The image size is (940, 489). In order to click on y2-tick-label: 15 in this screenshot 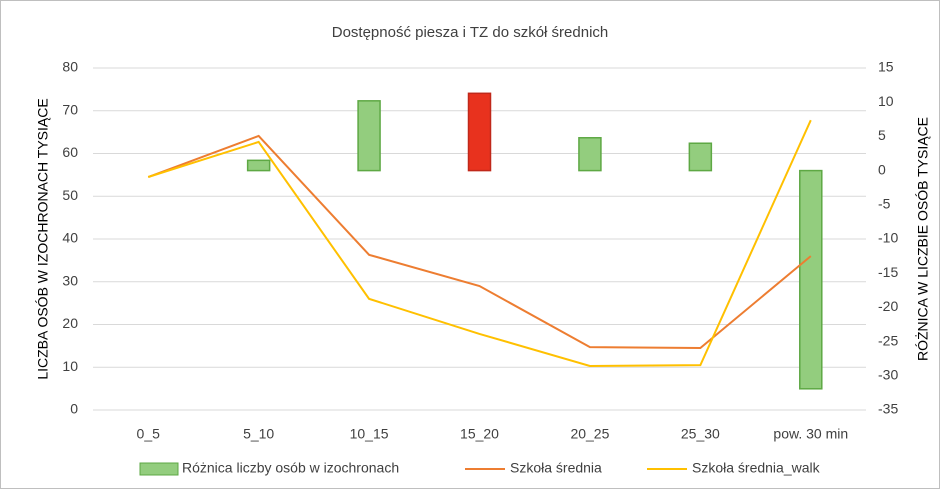, I will do `click(886, 67)`.